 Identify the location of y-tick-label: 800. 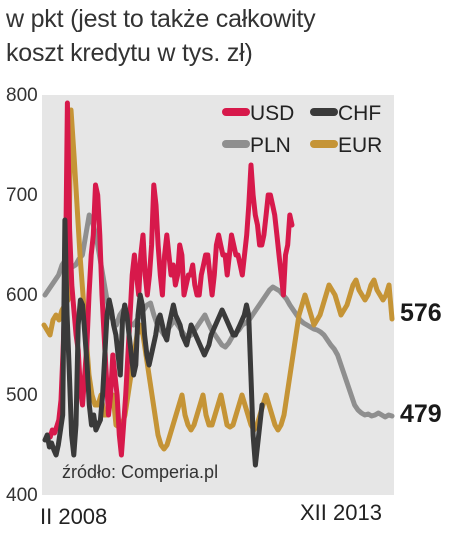
(22, 95).